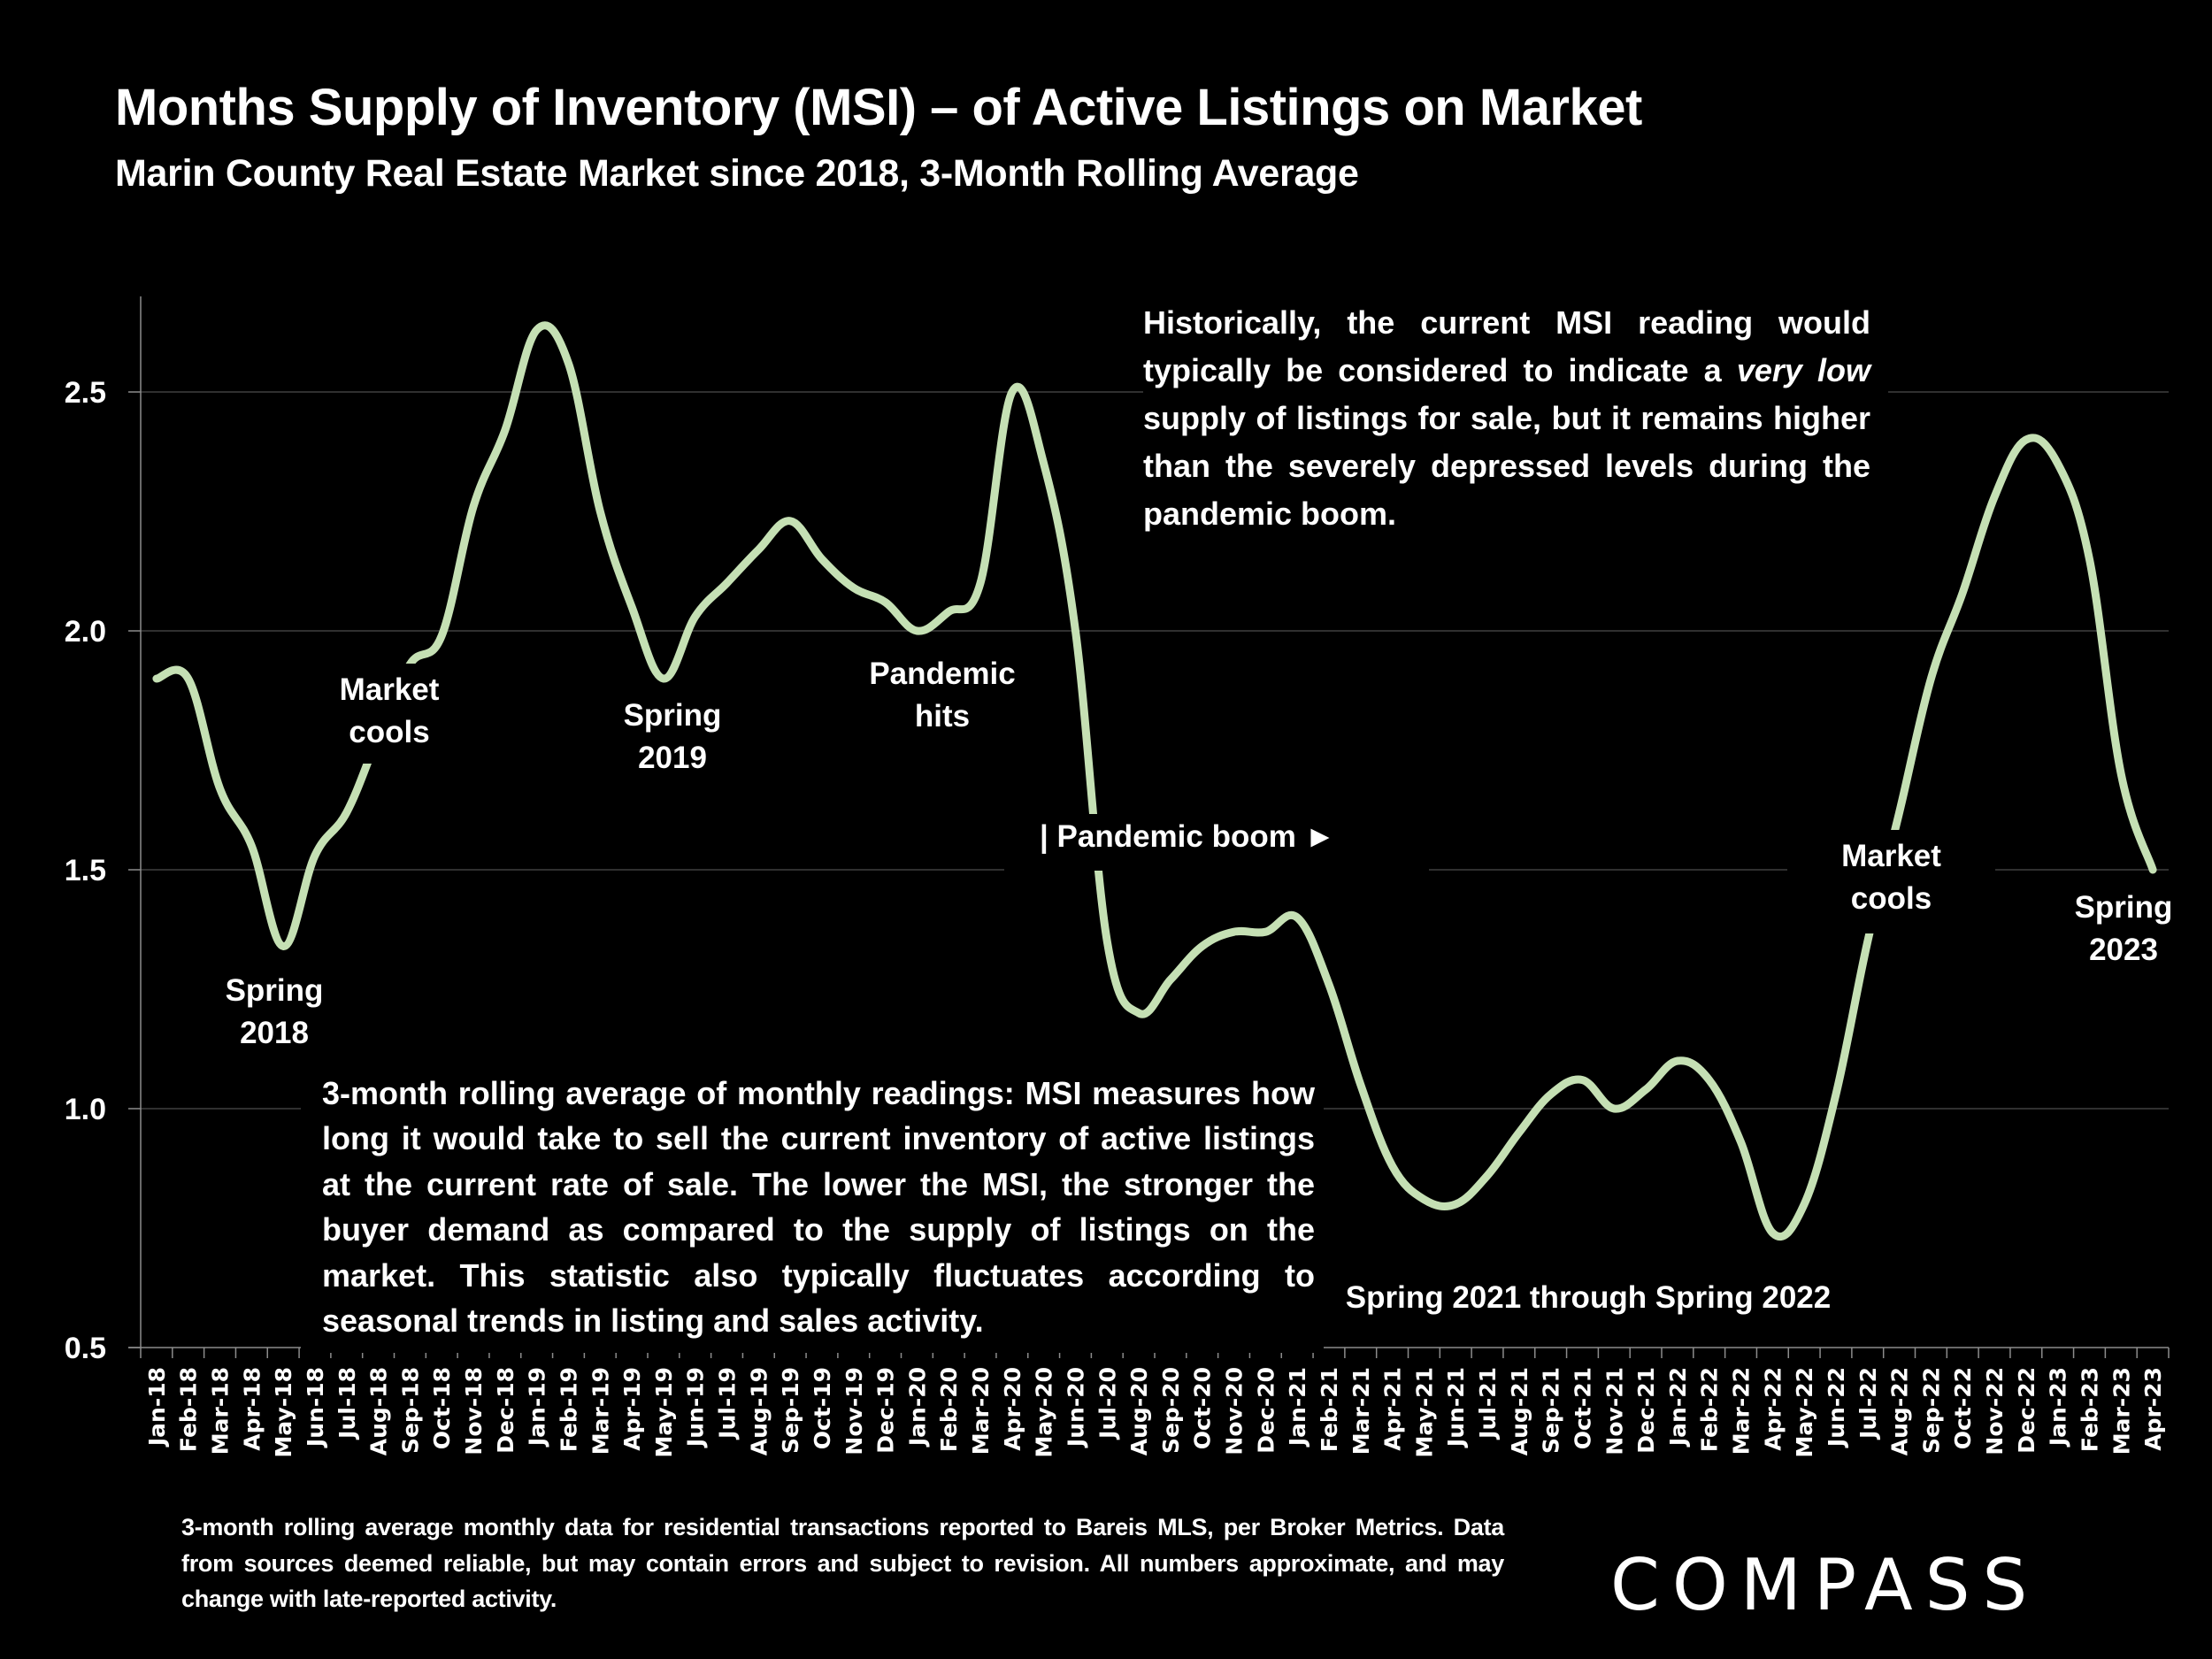  What do you see at coordinates (1614, 1411) in the screenshot?
I see `x-tick-label: Nov-21` at bounding box center [1614, 1411].